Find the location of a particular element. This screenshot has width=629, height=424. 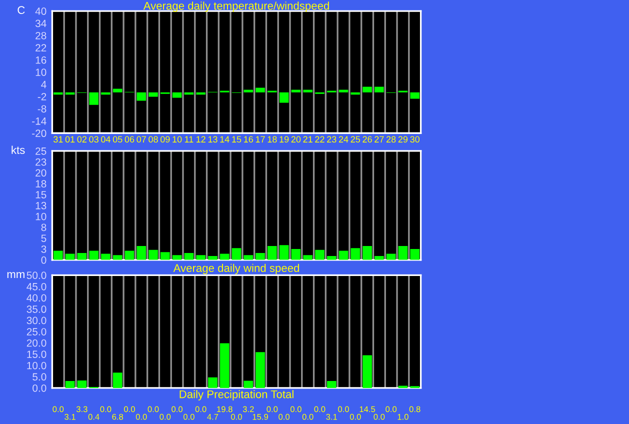

x-tick-label: 14 is located at coordinates (225, 139).